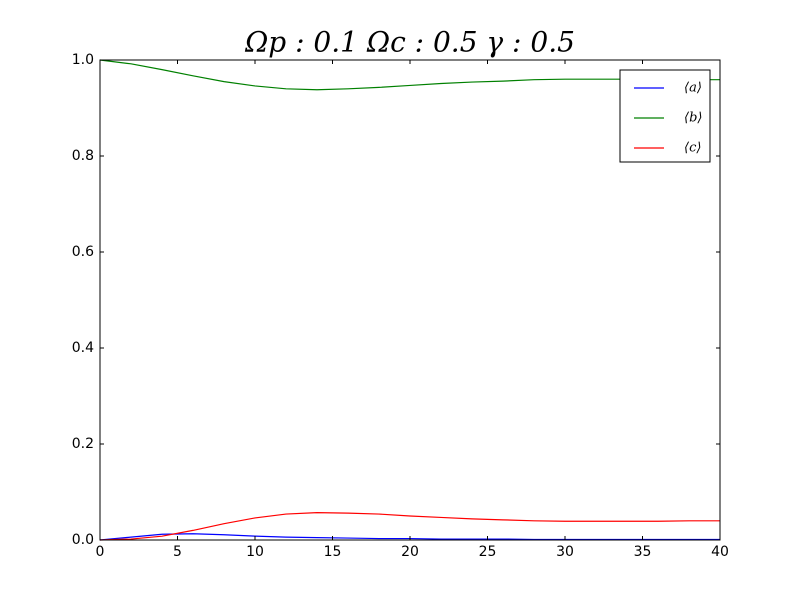  Describe the element at coordinates (333, 552) in the screenshot. I see `x-tick-label: 15` at that location.